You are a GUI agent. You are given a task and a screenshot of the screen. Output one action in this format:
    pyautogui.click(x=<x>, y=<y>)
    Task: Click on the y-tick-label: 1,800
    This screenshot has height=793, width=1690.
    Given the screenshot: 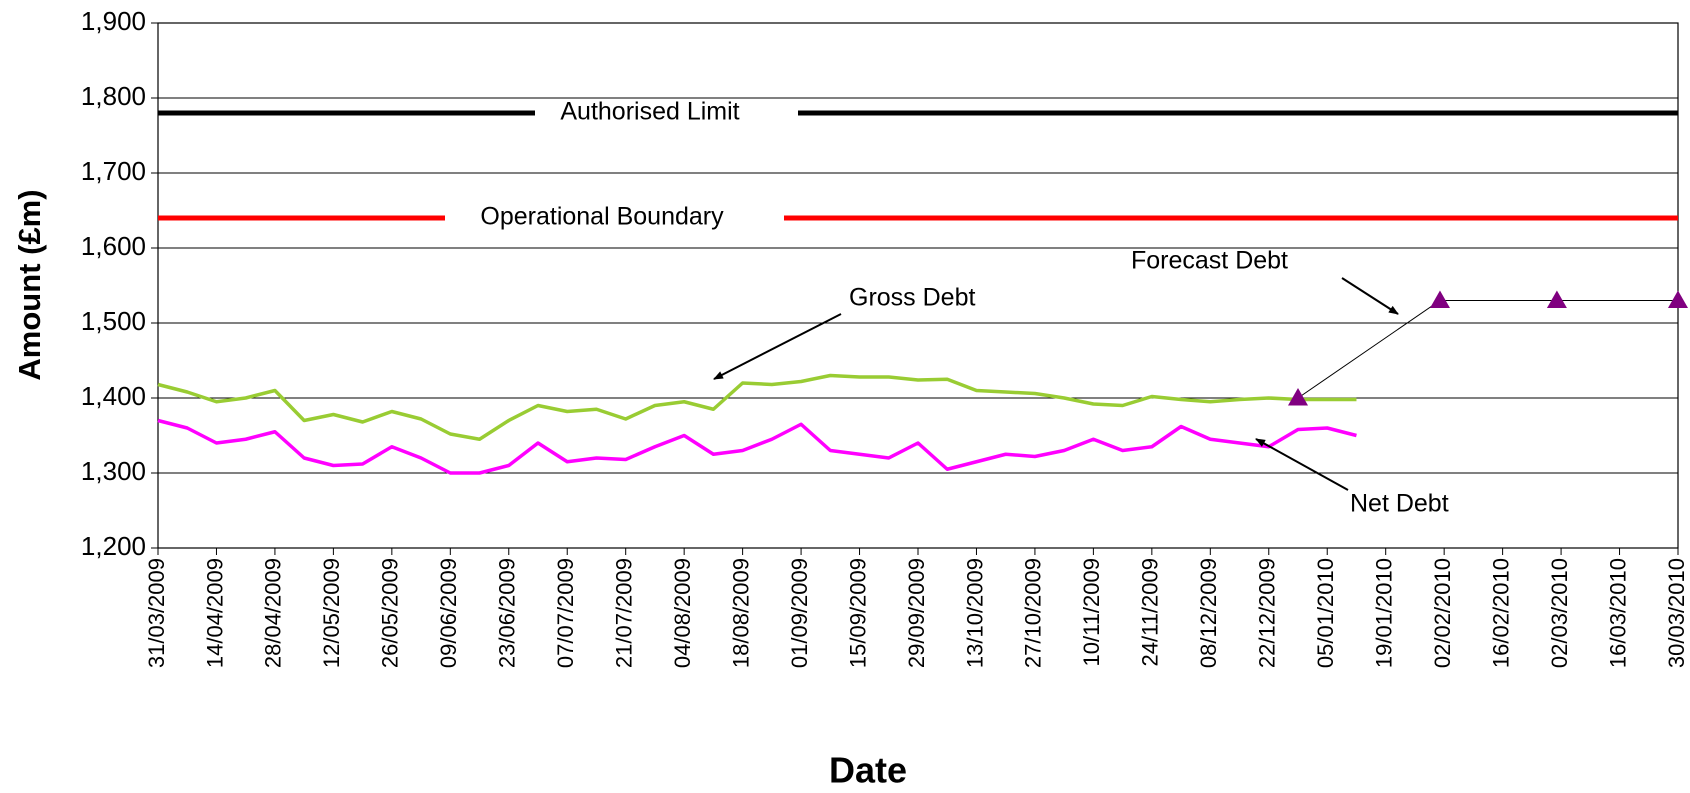 What is the action you would take?
    pyautogui.click(x=113, y=96)
    